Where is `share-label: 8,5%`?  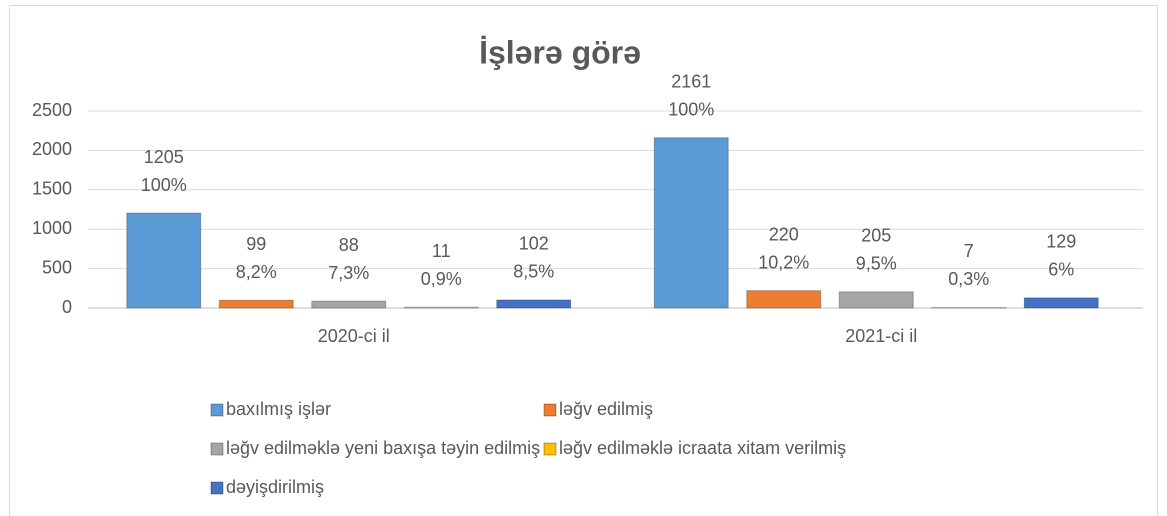
share-label: 8,5% is located at coordinates (533, 272).